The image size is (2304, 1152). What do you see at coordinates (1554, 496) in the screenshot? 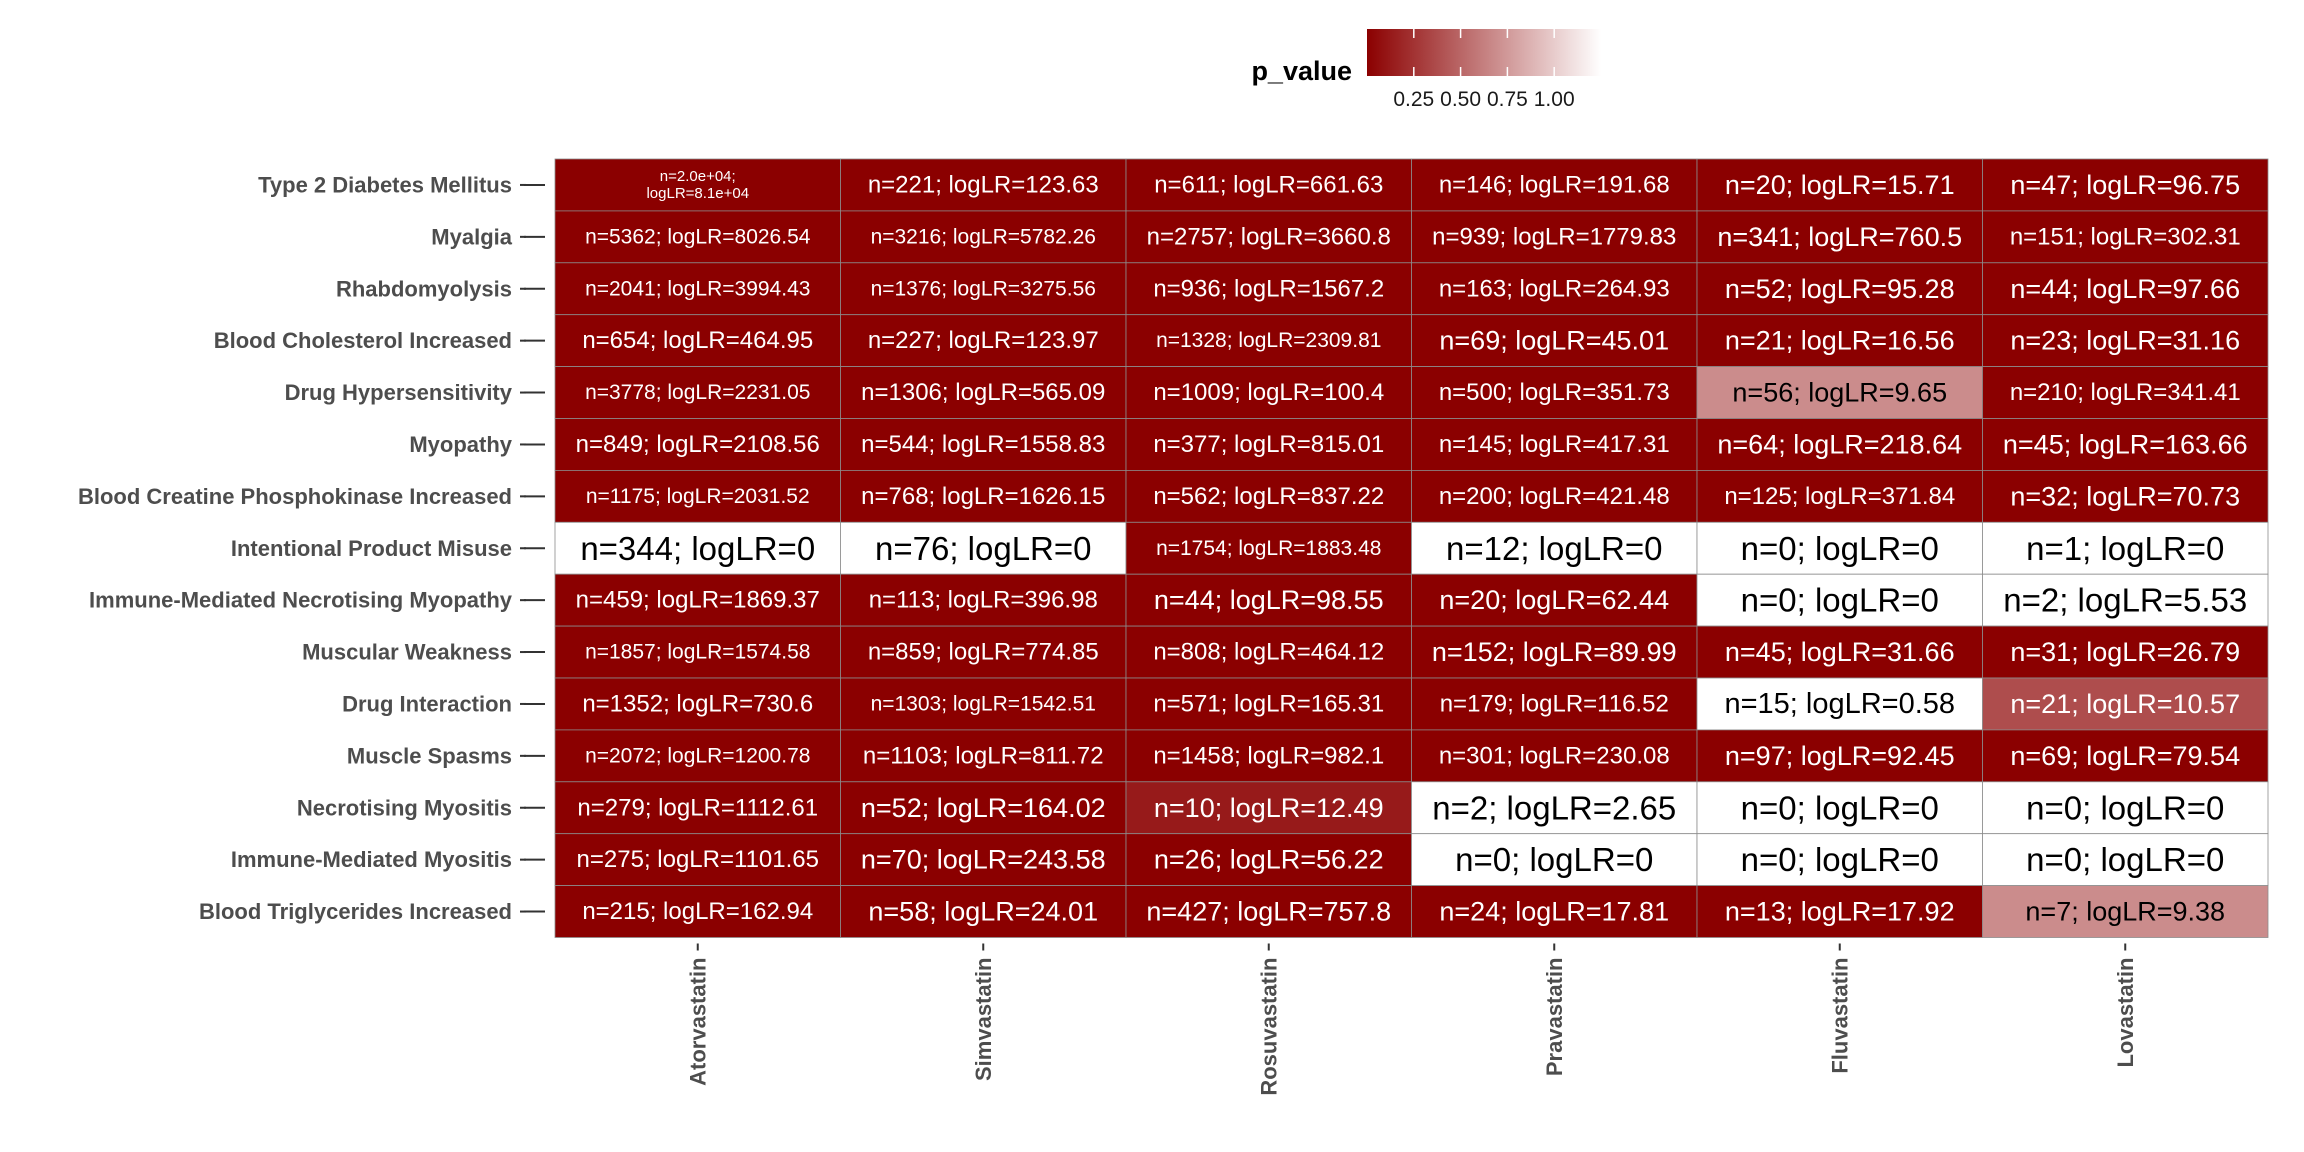
I see `cell-label: n=200; logLR=421.48` at bounding box center [1554, 496].